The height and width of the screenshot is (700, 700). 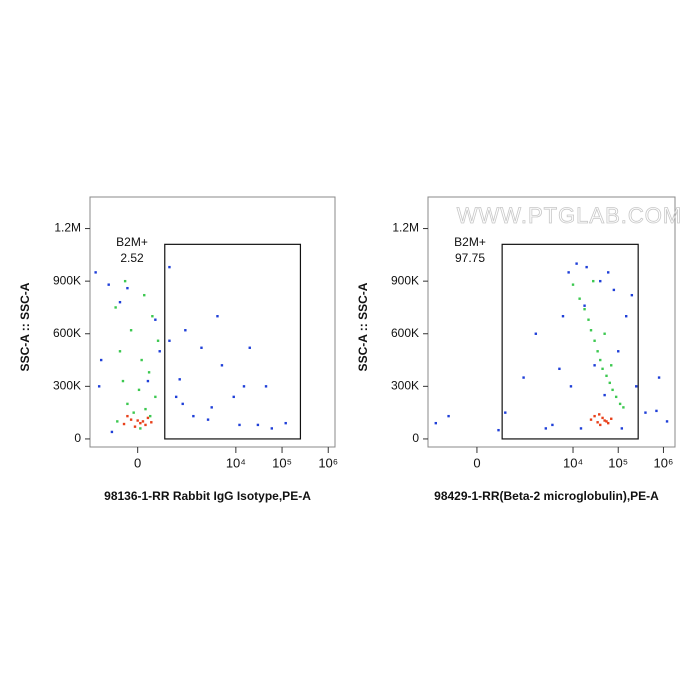 I want to click on x-axis-label: 98429-1-RR(Beta-2 microglobulin),PE-A, so click(x=546, y=496).